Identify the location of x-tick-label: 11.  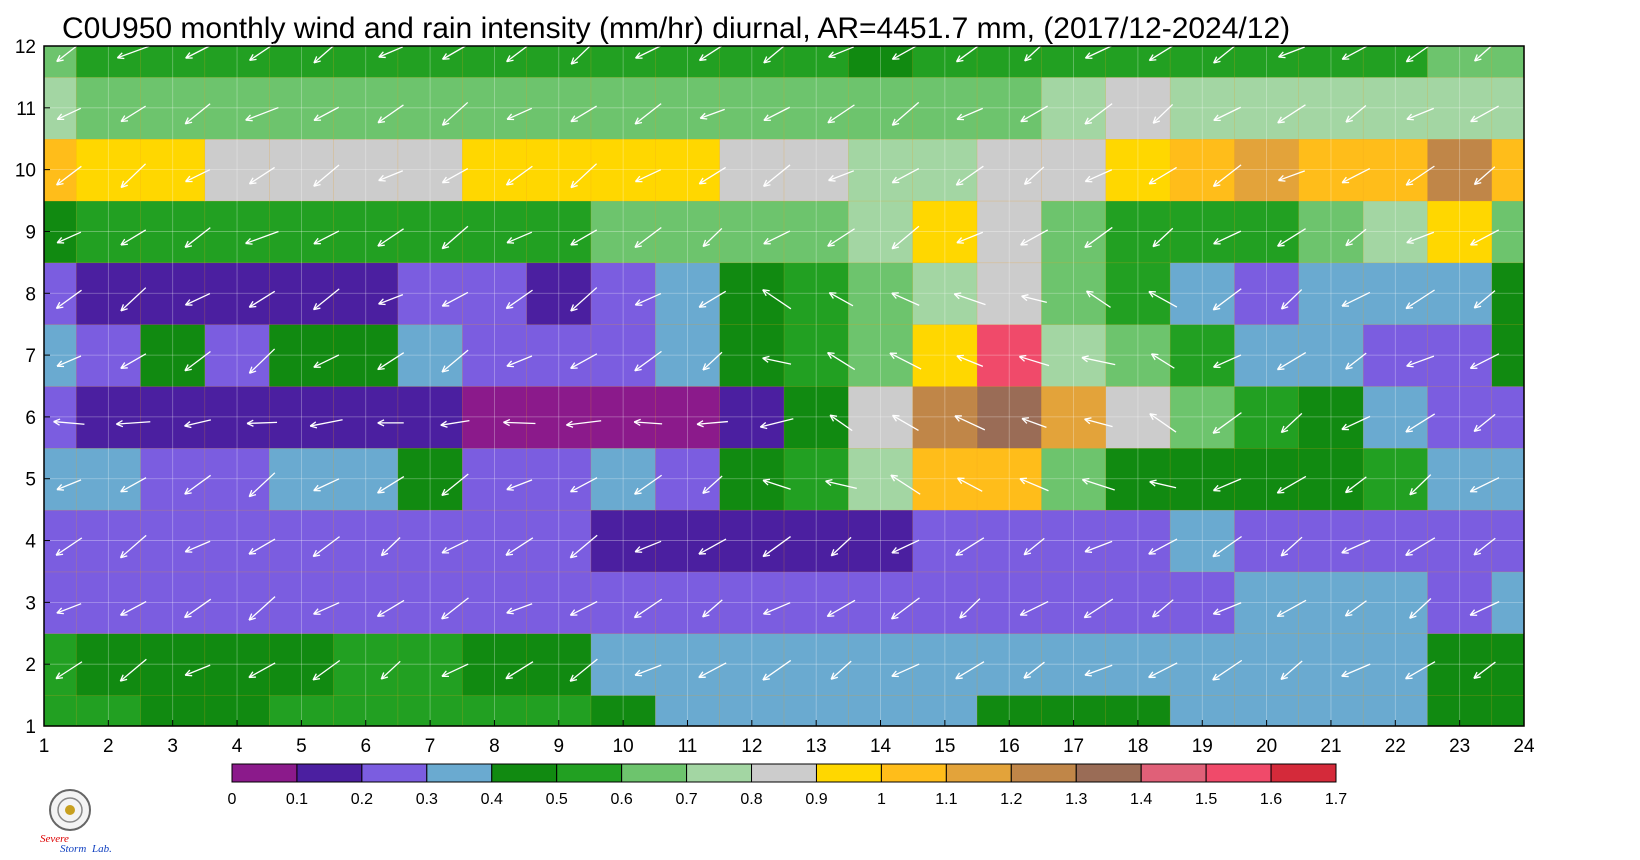
(688, 746).